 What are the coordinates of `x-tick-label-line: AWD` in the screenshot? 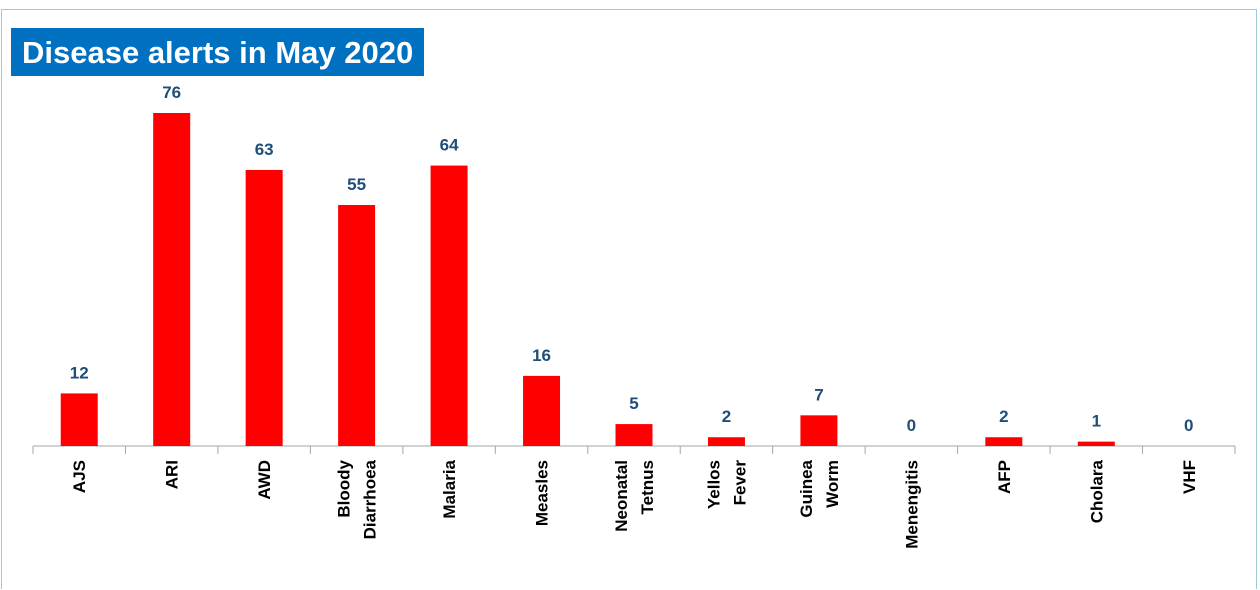 It's located at (264, 480).